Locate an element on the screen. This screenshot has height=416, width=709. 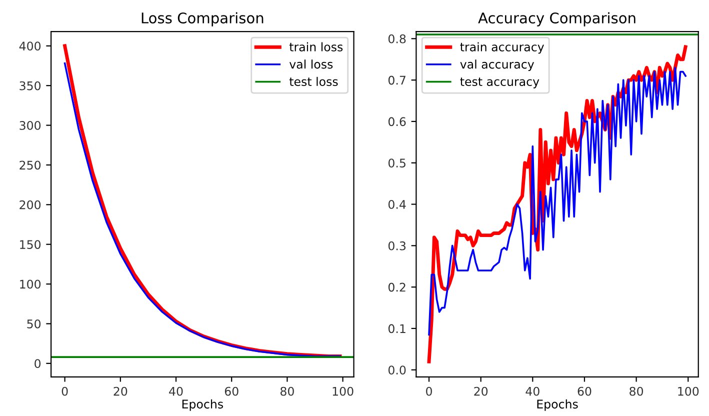
legend-label: val loss is located at coordinates (311, 64).